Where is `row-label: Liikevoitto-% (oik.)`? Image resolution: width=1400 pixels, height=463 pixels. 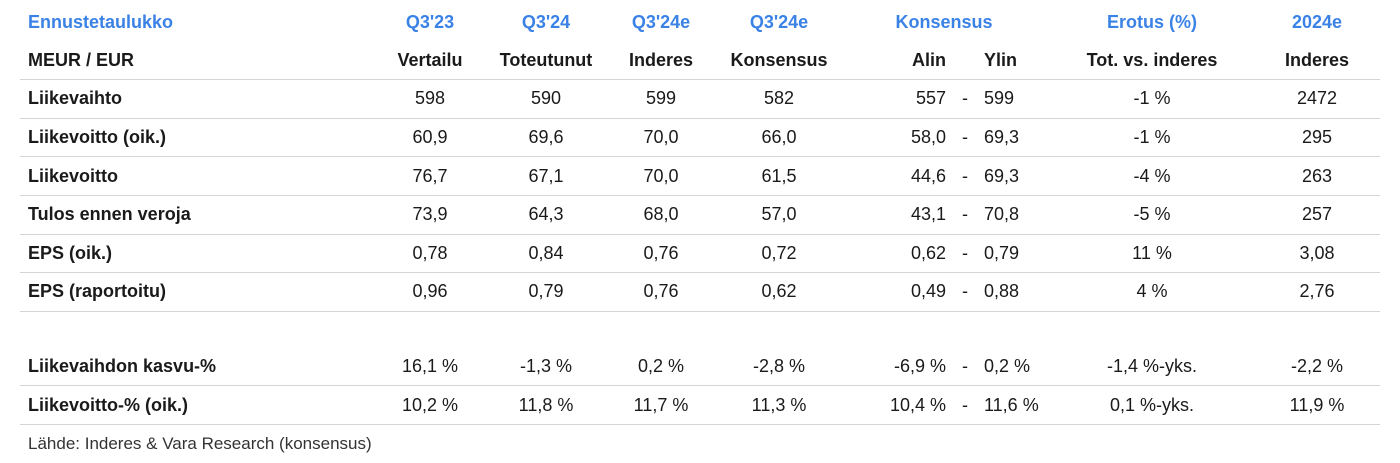
row-label: Liikevoitto-% (oik.) is located at coordinates (195, 405).